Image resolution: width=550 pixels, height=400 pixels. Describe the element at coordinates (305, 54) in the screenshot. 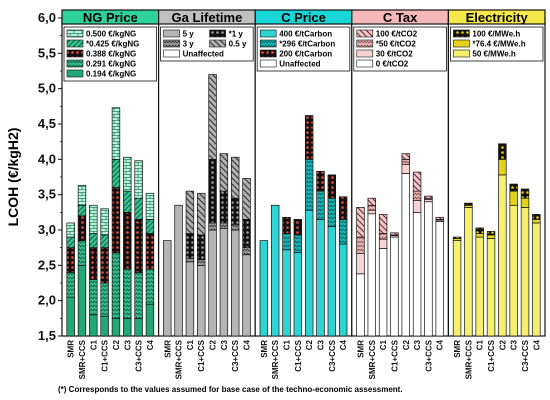

I see `legend-label: 200 €/tCarbon` at that location.